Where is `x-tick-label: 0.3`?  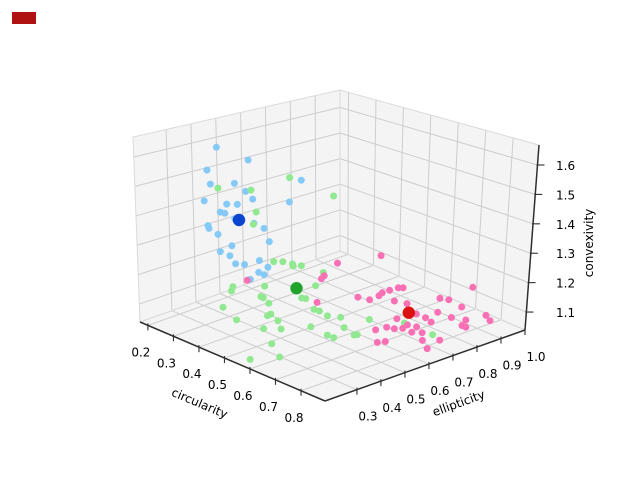
x-tick-label: 0.3 is located at coordinates (166, 363).